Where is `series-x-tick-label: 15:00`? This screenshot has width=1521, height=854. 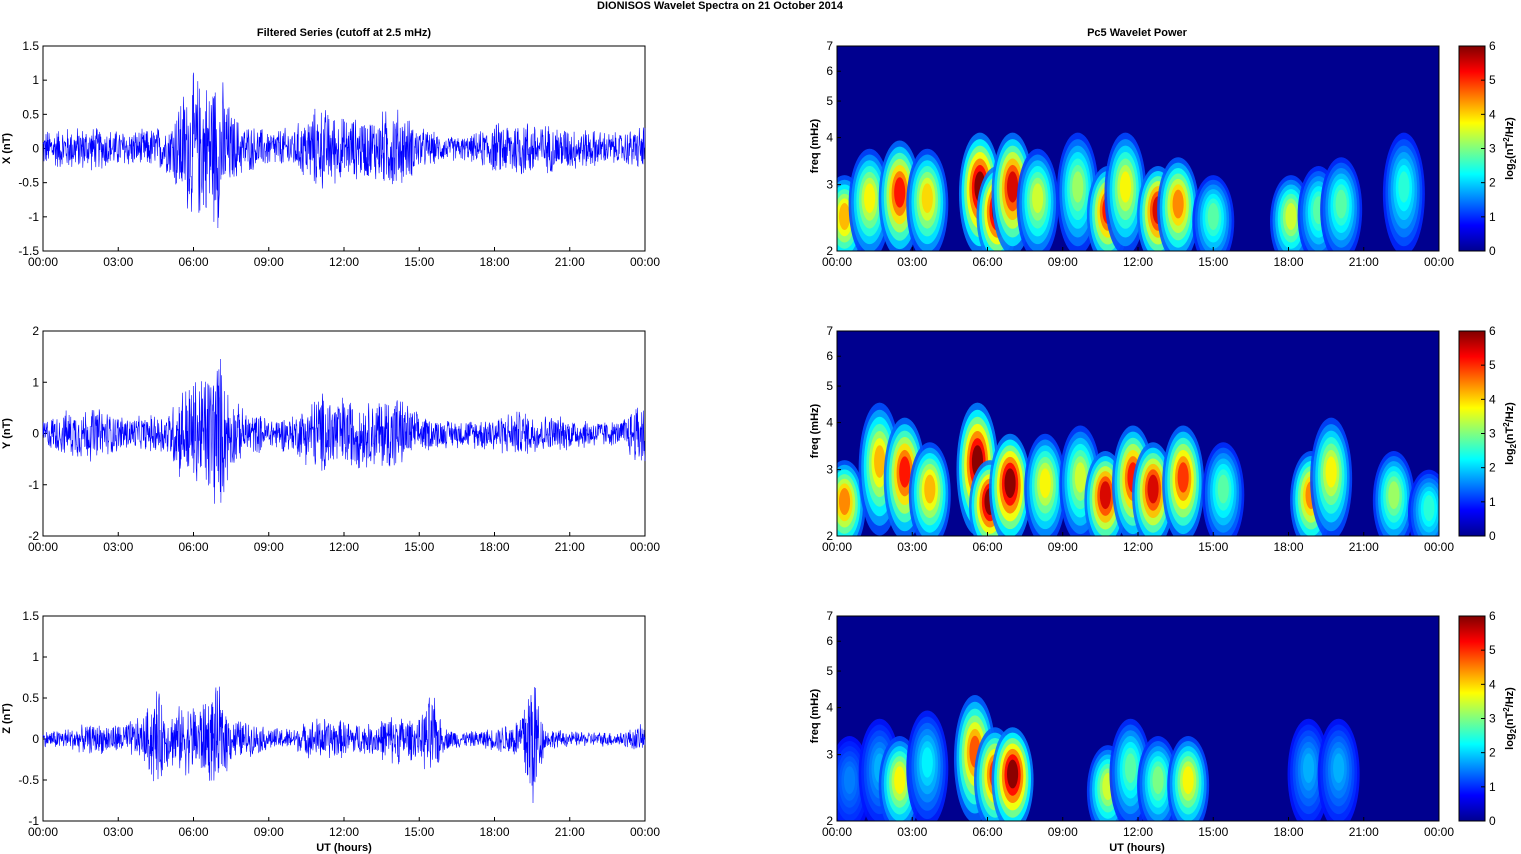 series-x-tick-label: 15:00 is located at coordinates (419, 262).